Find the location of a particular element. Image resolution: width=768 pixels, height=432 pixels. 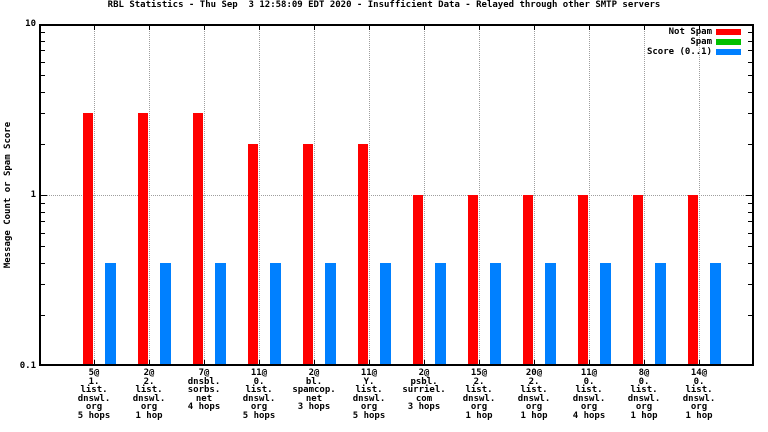

legend-swatch-score is located at coordinates (728, 52).